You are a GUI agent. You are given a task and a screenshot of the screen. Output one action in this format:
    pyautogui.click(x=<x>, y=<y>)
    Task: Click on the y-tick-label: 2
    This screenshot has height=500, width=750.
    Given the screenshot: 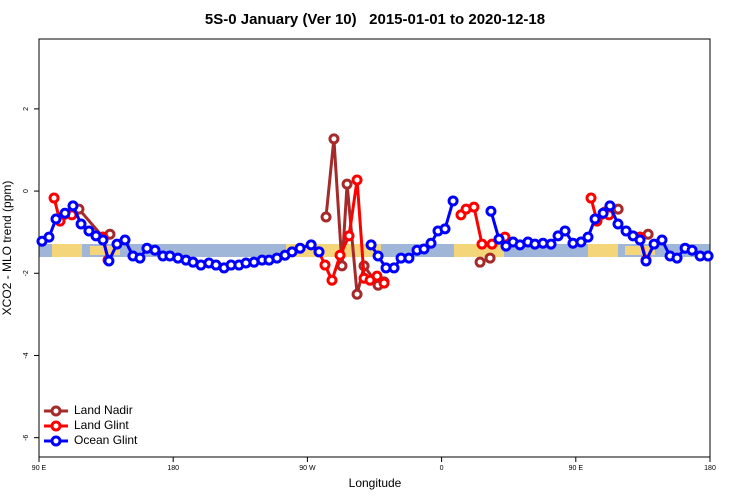 What is the action you would take?
    pyautogui.click(x=26, y=109)
    